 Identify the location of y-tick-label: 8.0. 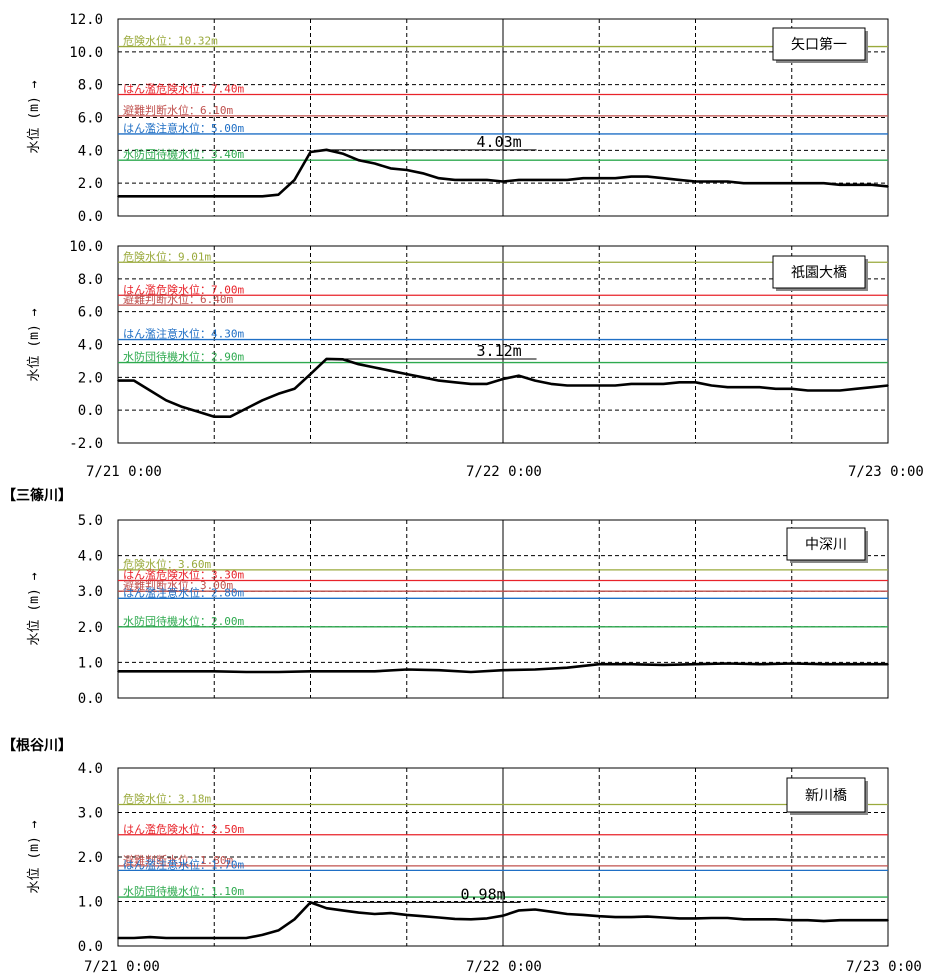
(90, 86).